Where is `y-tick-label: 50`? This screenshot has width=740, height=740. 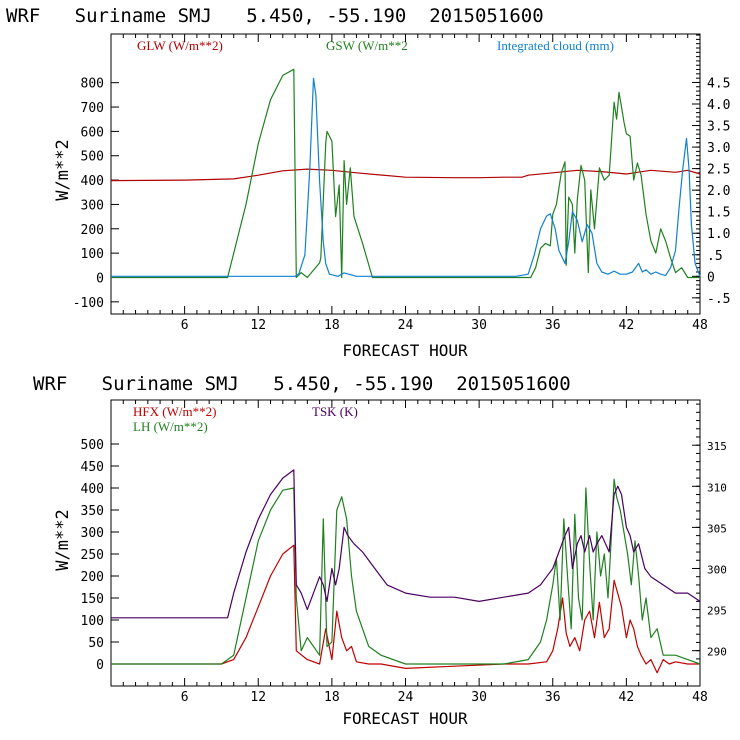
y-tick-label: 50 is located at coordinates (96, 643).